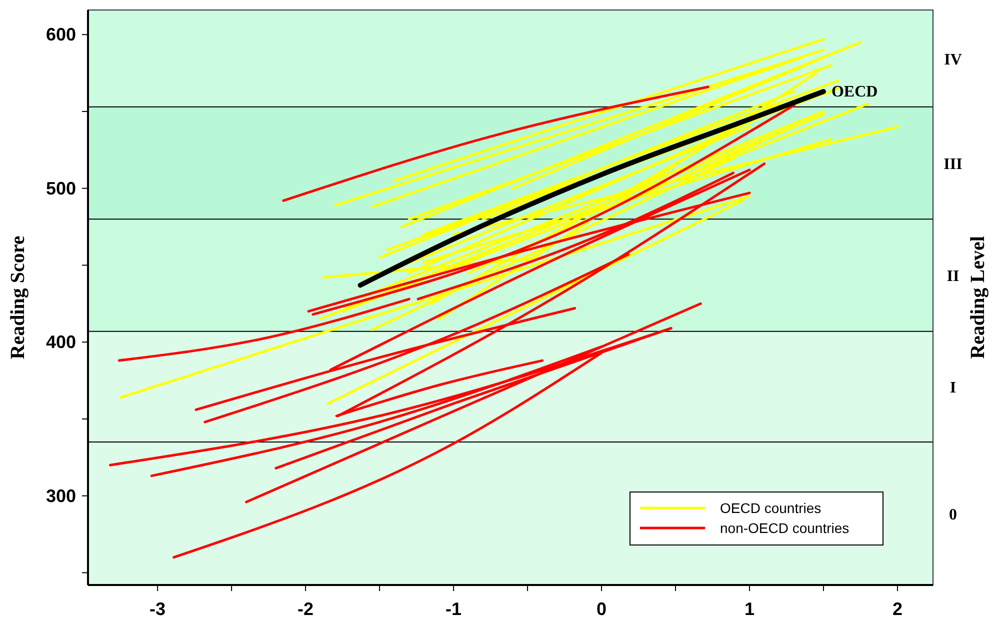 The height and width of the screenshot is (627, 997). What do you see at coordinates (61, 34) in the screenshot?
I see `y-tick-label: 600` at bounding box center [61, 34].